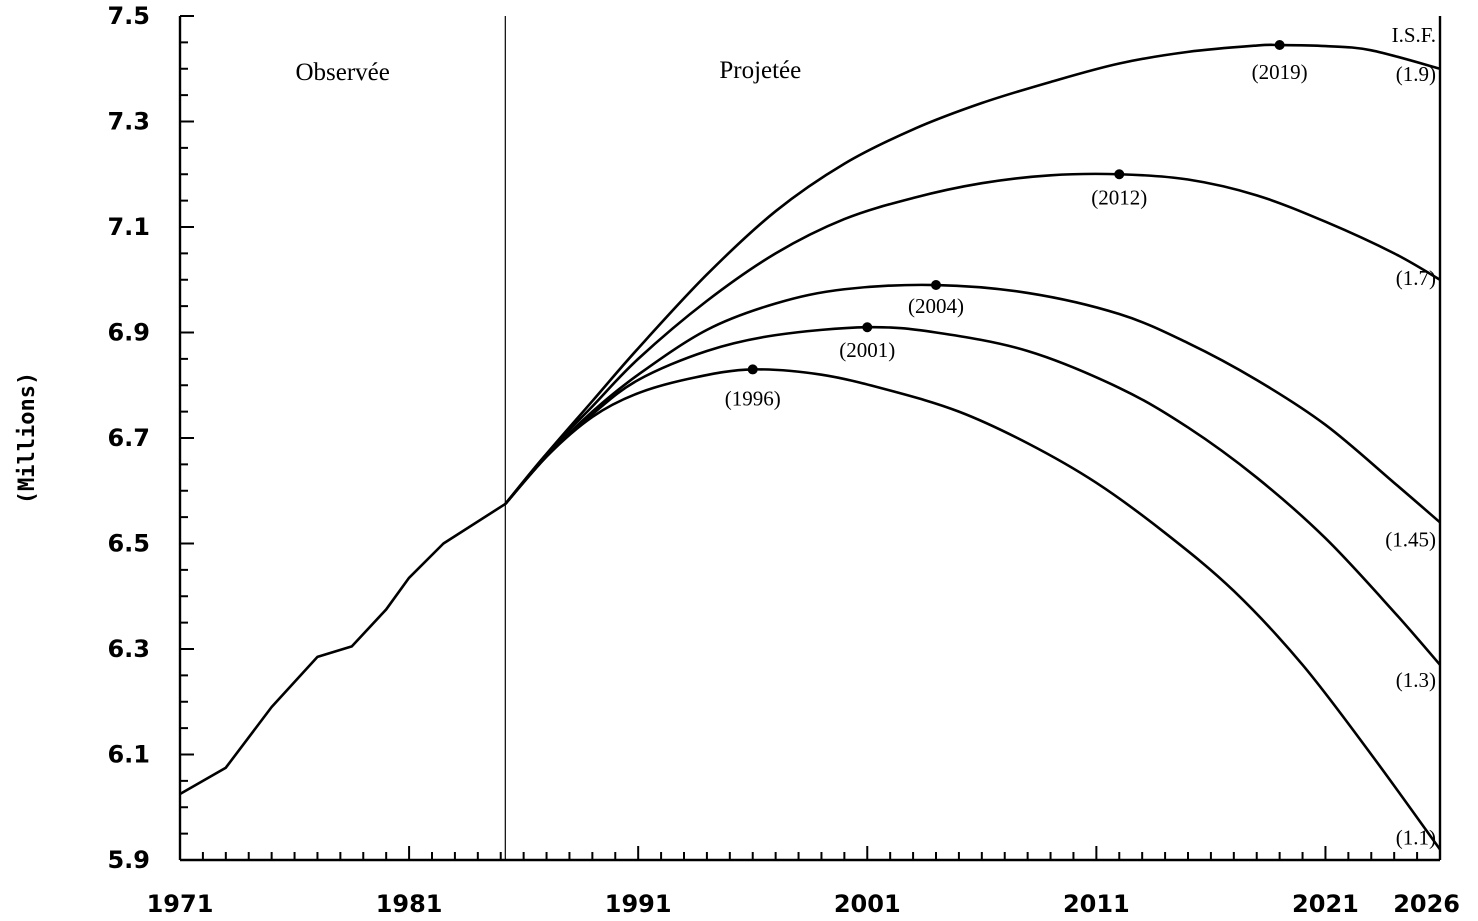 This screenshot has width=1478, height=921. What do you see at coordinates (342, 72) in the screenshot?
I see `observed-region-label: Observée` at bounding box center [342, 72].